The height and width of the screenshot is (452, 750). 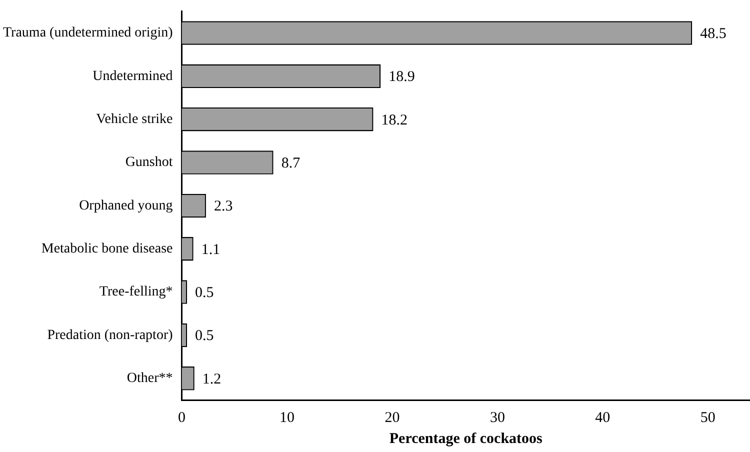 I want to click on data-label: 8.7, so click(x=291, y=163).